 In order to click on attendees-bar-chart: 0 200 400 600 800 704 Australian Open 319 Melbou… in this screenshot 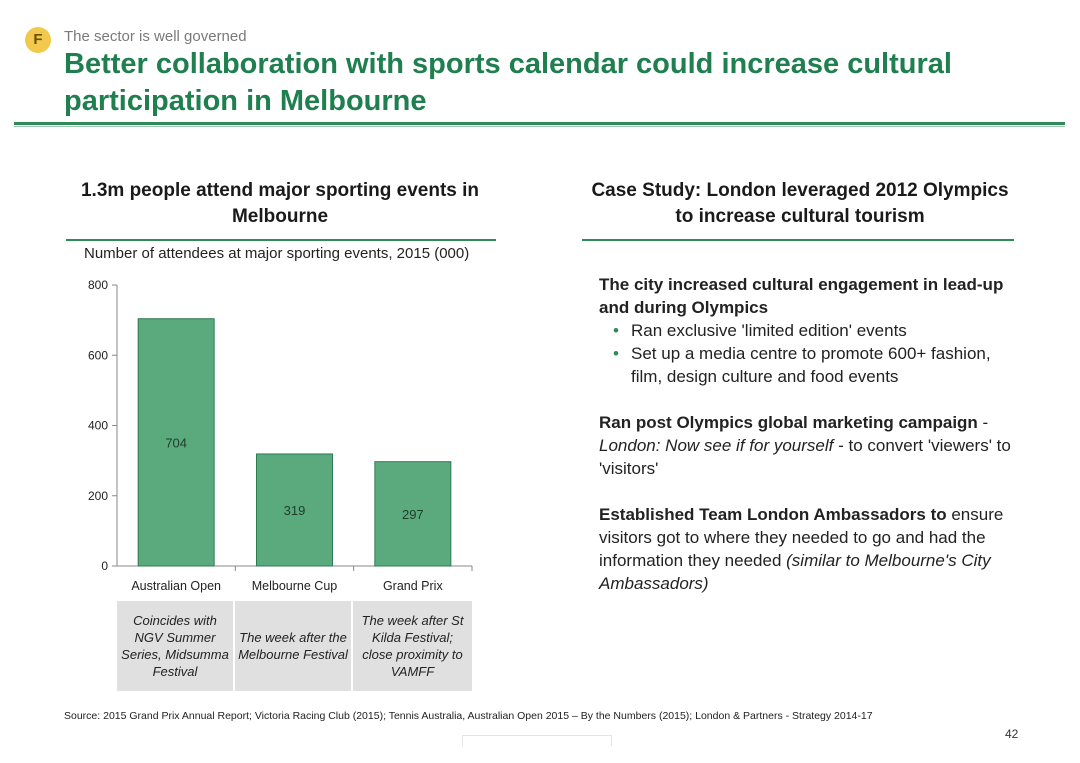, I will do `click(280, 435)`.